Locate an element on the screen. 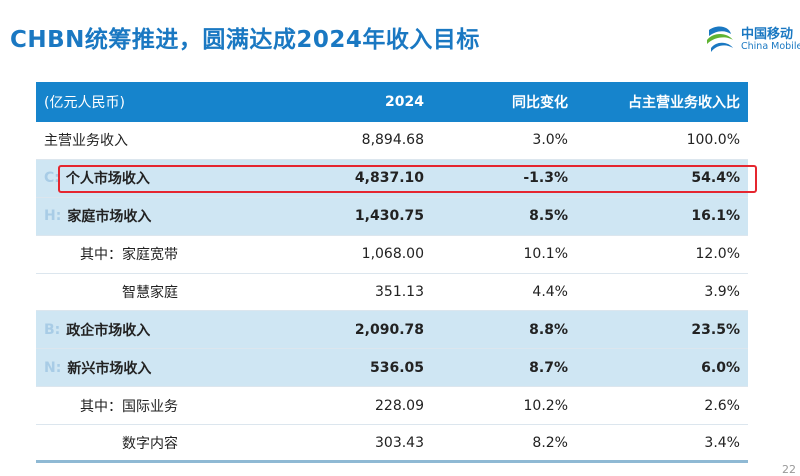  table-row: 智慧家庭 351.13 4.4% 3.9% is located at coordinates (392, 293).